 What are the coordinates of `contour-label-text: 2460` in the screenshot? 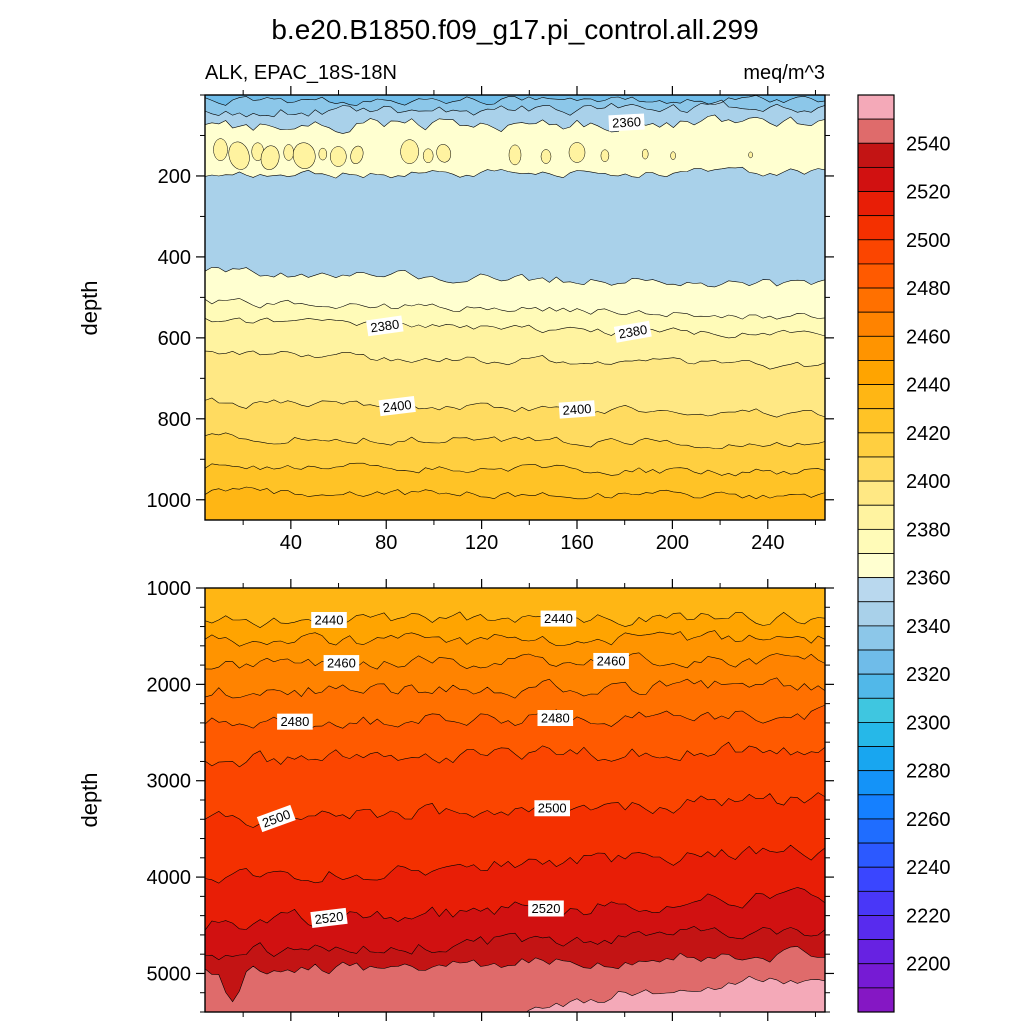 It's located at (341, 663).